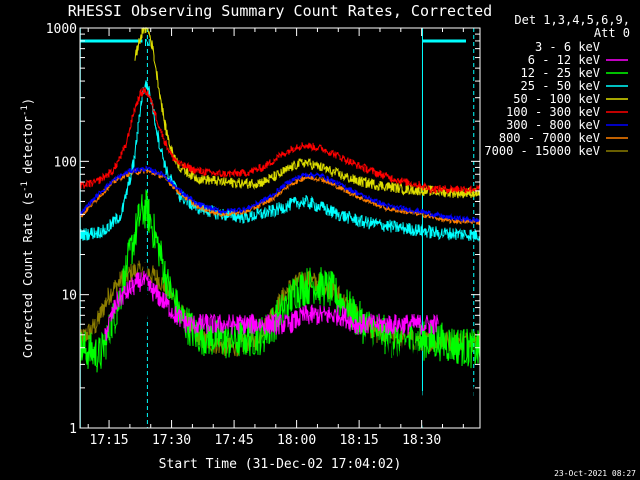 The image size is (640, 480). Describe the element at coordinates (612, 33) in the screenshot. I see `legend-header-2: Att 0` at that location.